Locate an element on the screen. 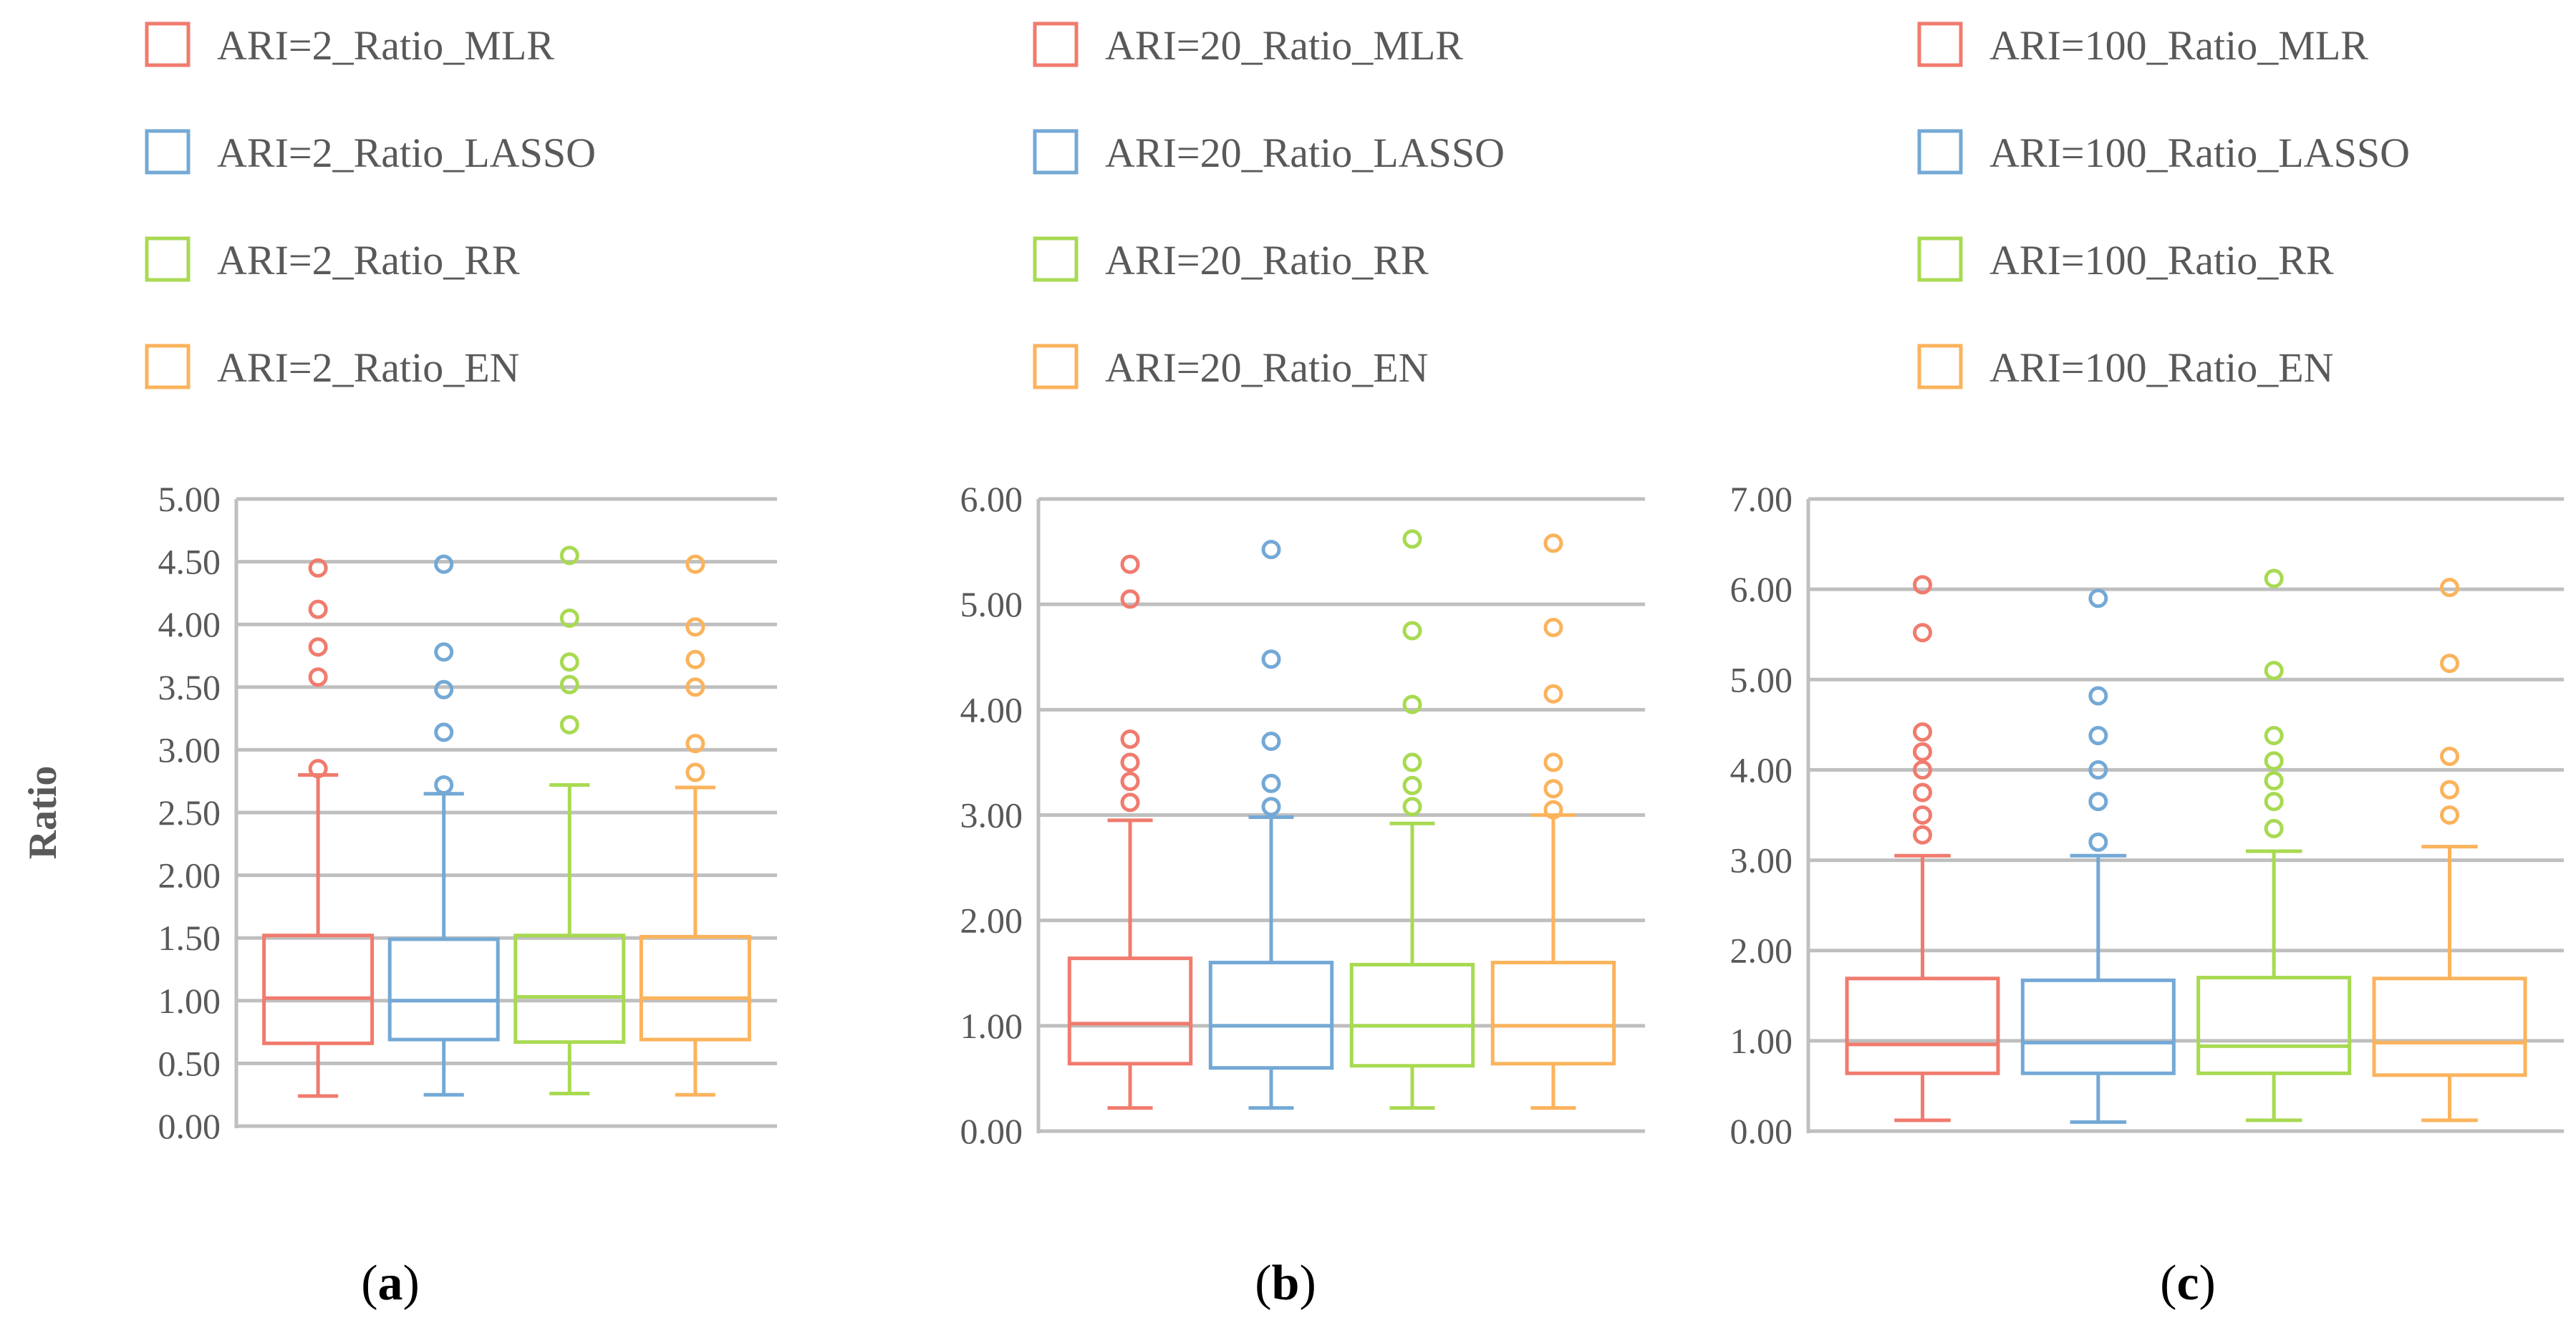 Image resolution: width=2576 pixels, height=1333 pixels. legend-label-mlr: ARI=20_Ratio_MLR is located at coordinates (1284, 45).